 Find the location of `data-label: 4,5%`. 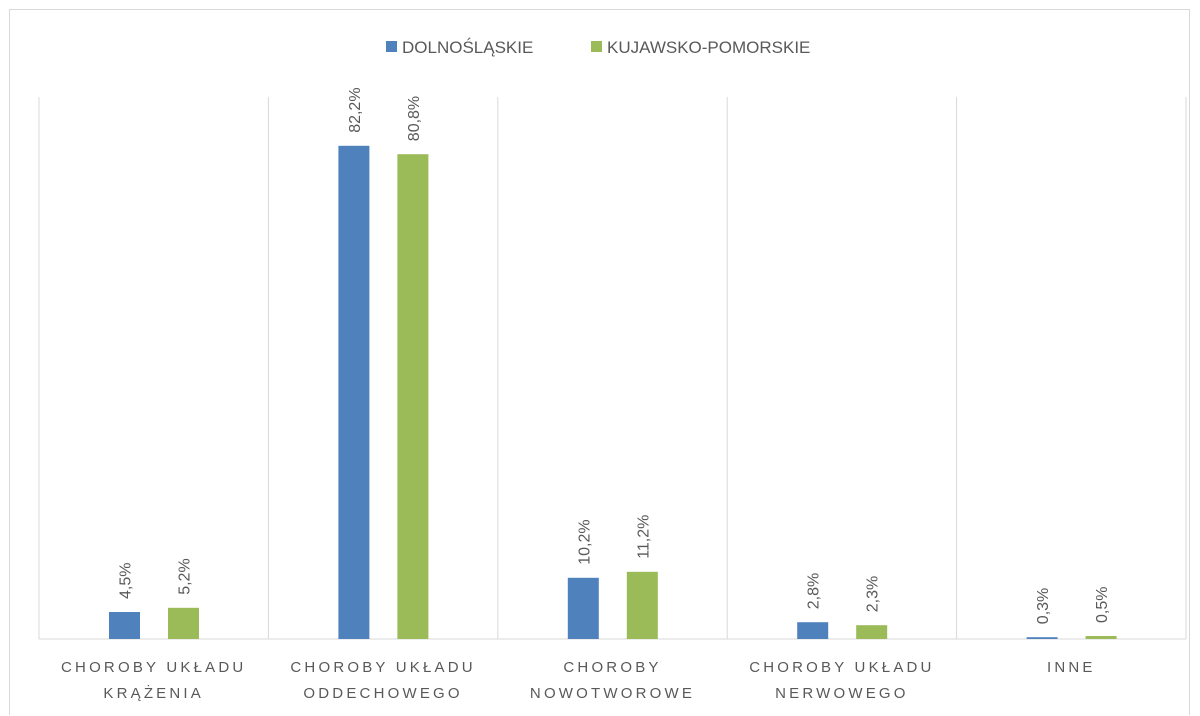

data-label: 4,5% is located at coordinates (126, 581).